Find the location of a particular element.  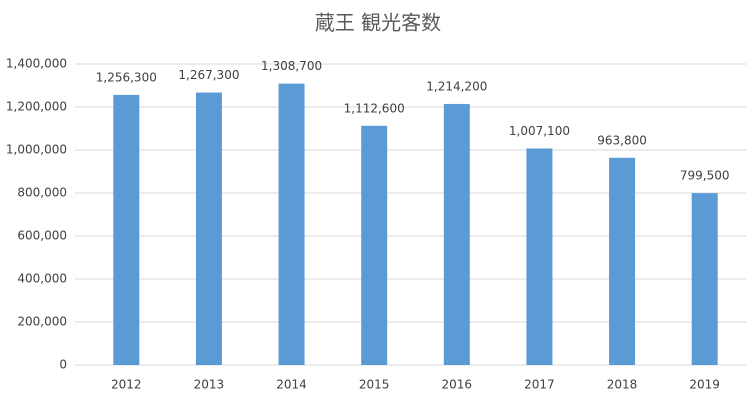

x-tick-label: 2013 is located at coordinates (209, 385).